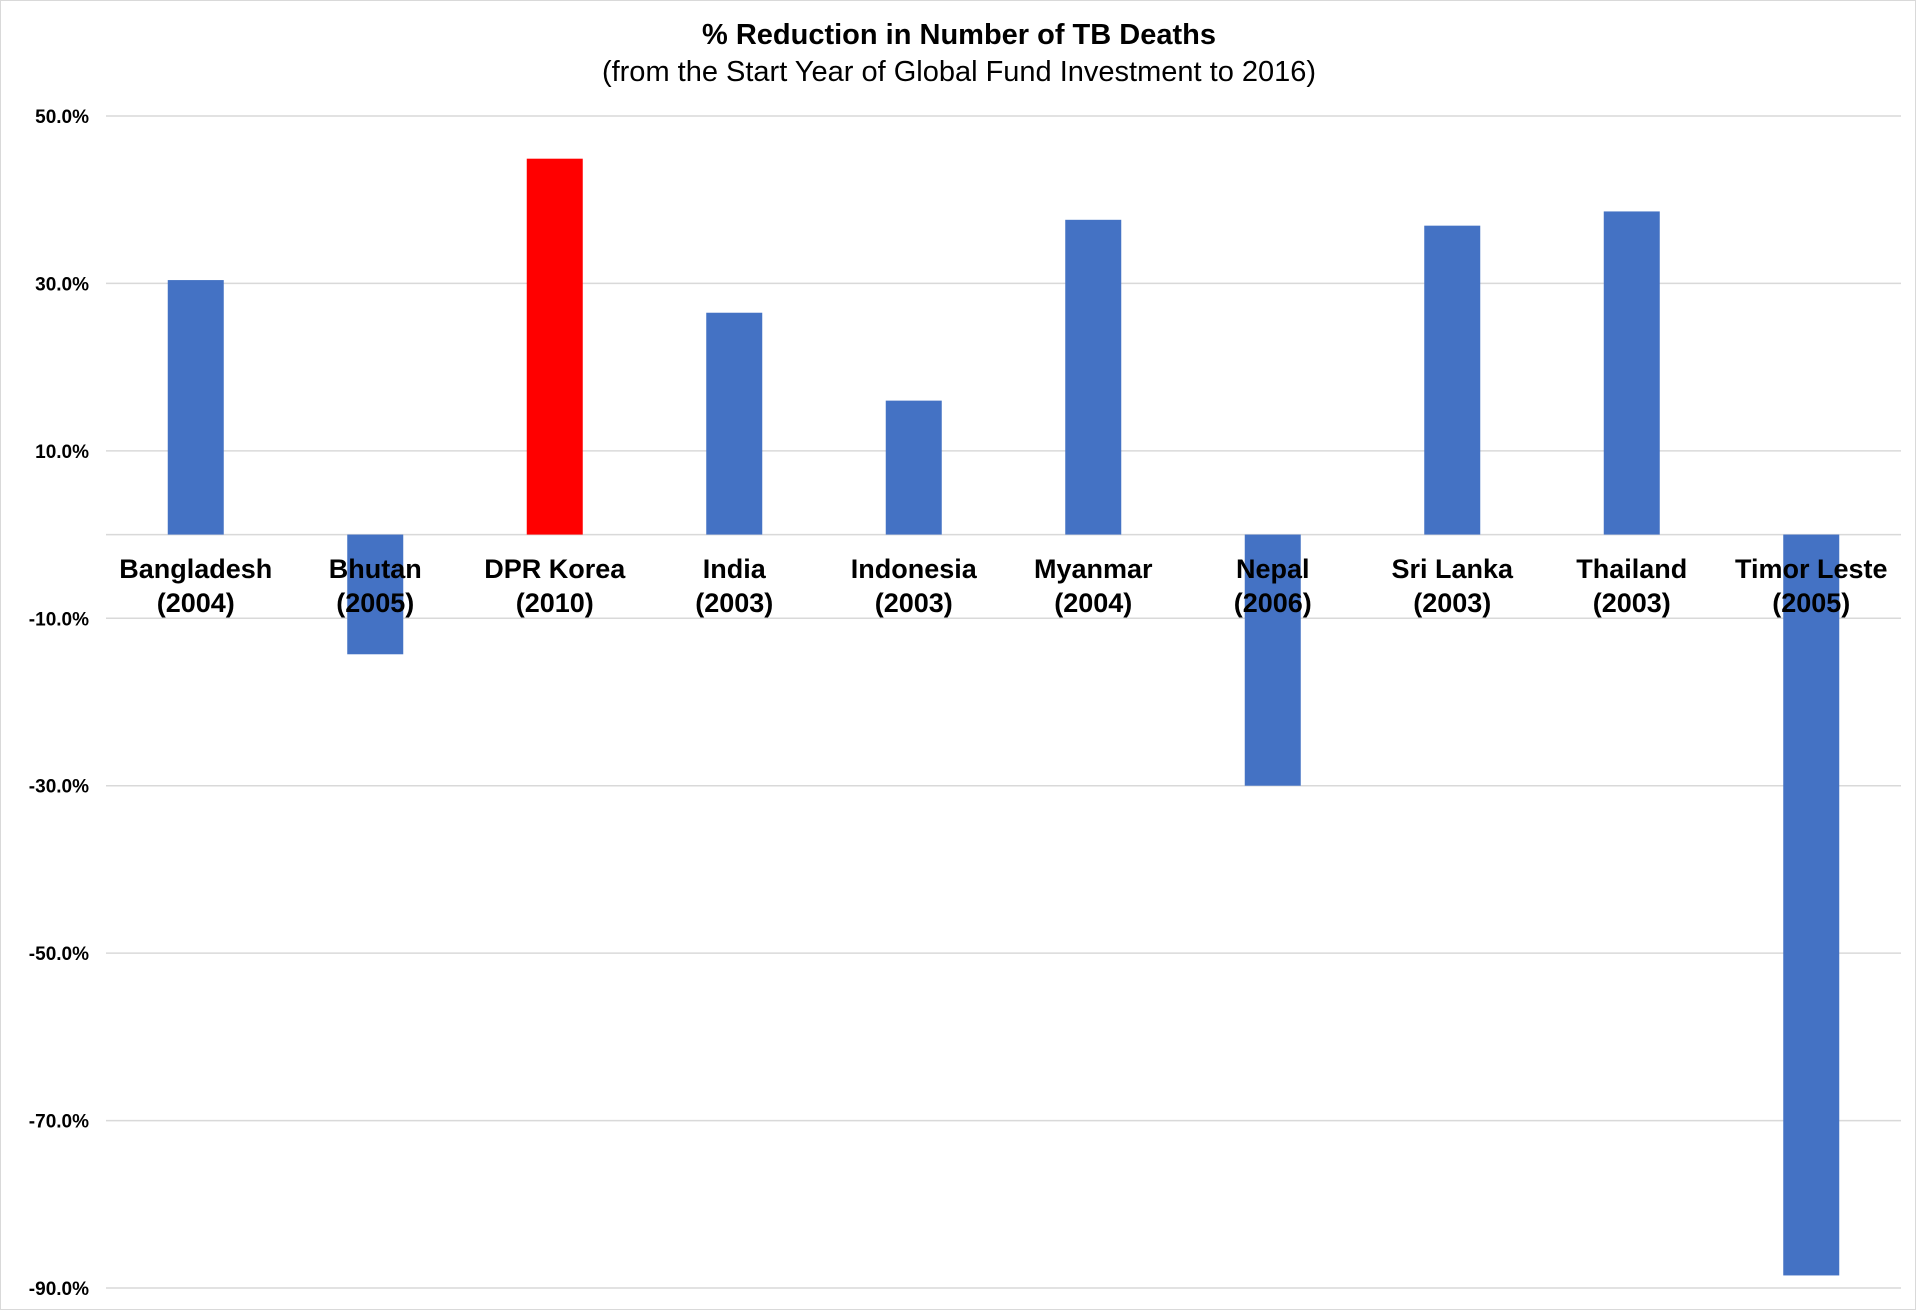  Describe the element at coordinates (1631, 586) in the screenshot. I see `category-label: Thailand (2003)` at that location.